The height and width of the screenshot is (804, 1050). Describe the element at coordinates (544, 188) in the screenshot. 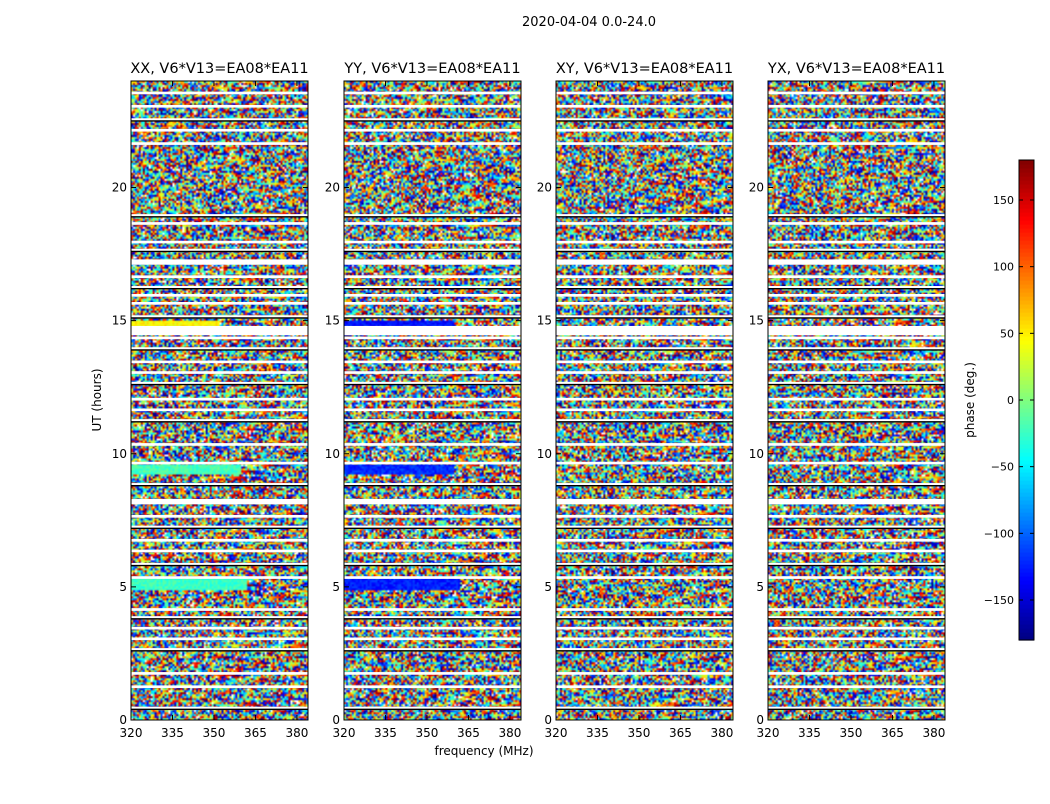

I see `y-tick-label-2-4: 20` at that location.